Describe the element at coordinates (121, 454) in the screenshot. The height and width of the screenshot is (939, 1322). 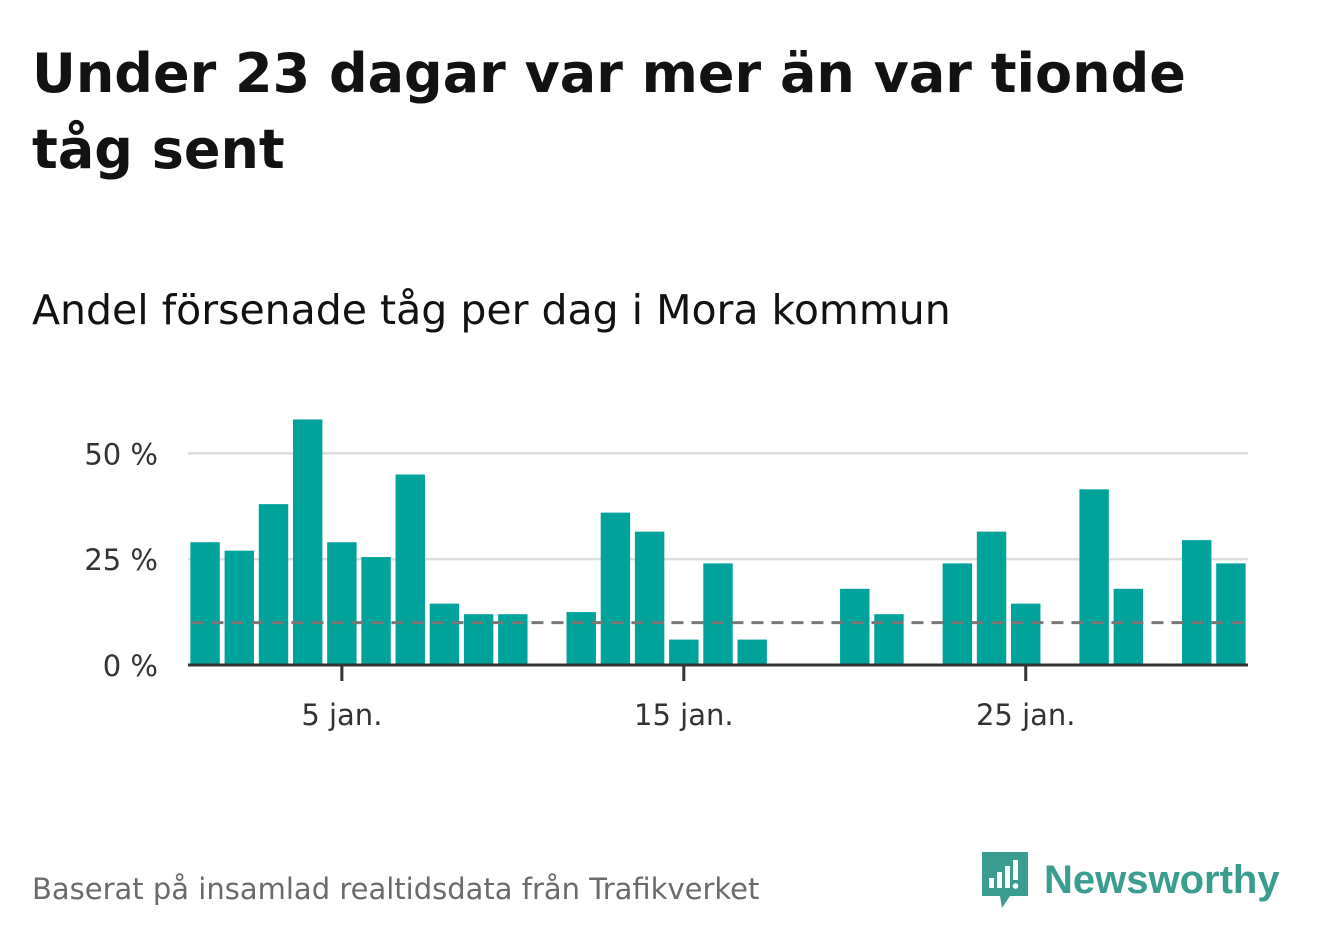
I see `y-tick-label: 50 %` at that location.